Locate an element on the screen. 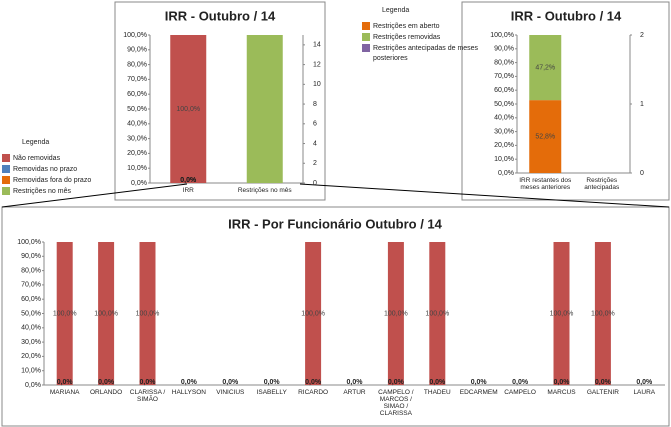  x-tick-label: LAURA is located at coordinates (644, 392).